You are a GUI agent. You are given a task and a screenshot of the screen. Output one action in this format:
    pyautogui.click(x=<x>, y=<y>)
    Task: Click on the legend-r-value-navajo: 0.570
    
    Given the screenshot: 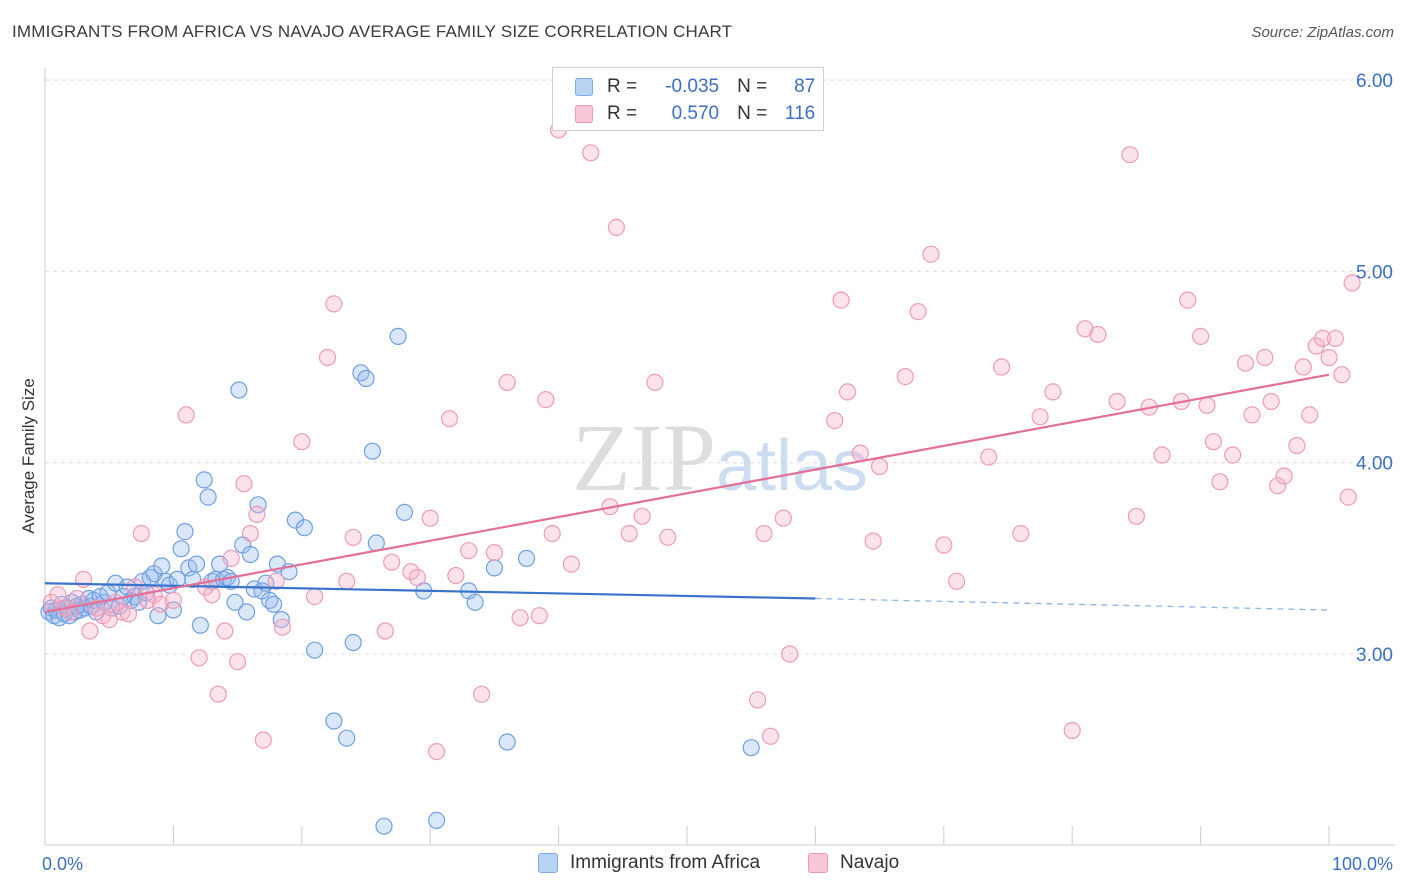 What is the action you would take?
    pyautogui.click(x=695, y=113)
    